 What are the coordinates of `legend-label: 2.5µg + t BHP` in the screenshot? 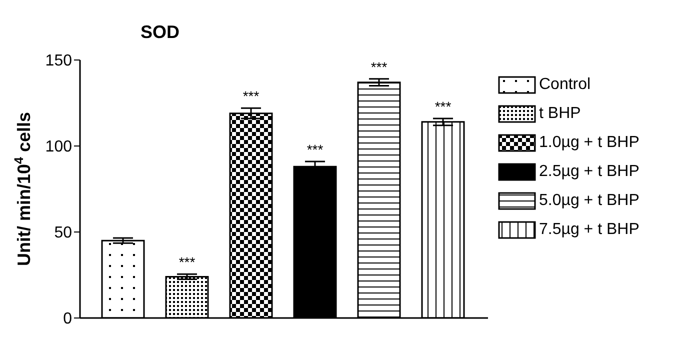 It's located at (589, 171).